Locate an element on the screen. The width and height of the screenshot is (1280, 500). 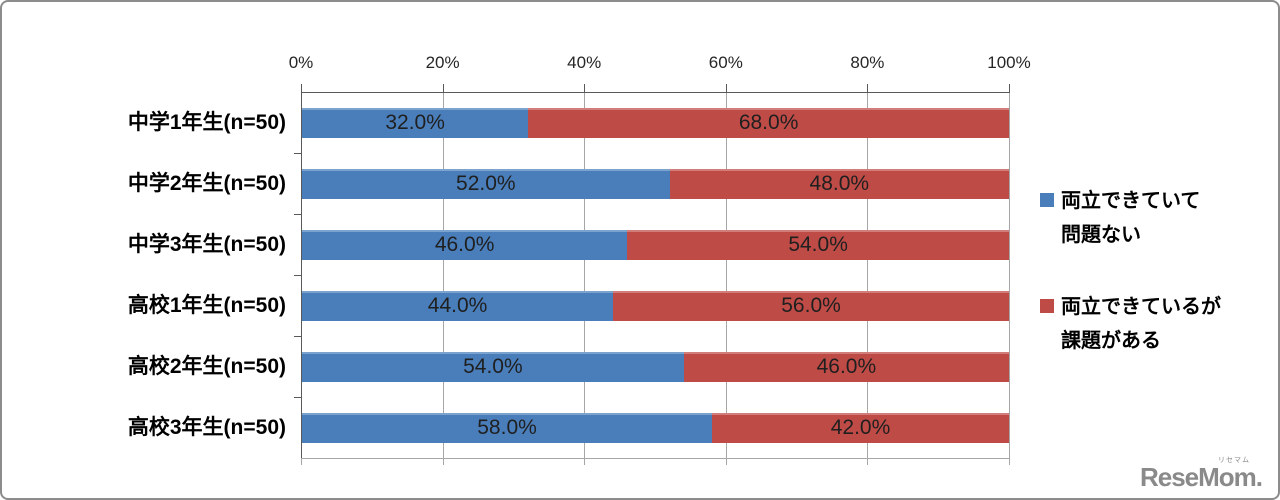
x-tick-label: 100% is located at coordinates (1009, 62).